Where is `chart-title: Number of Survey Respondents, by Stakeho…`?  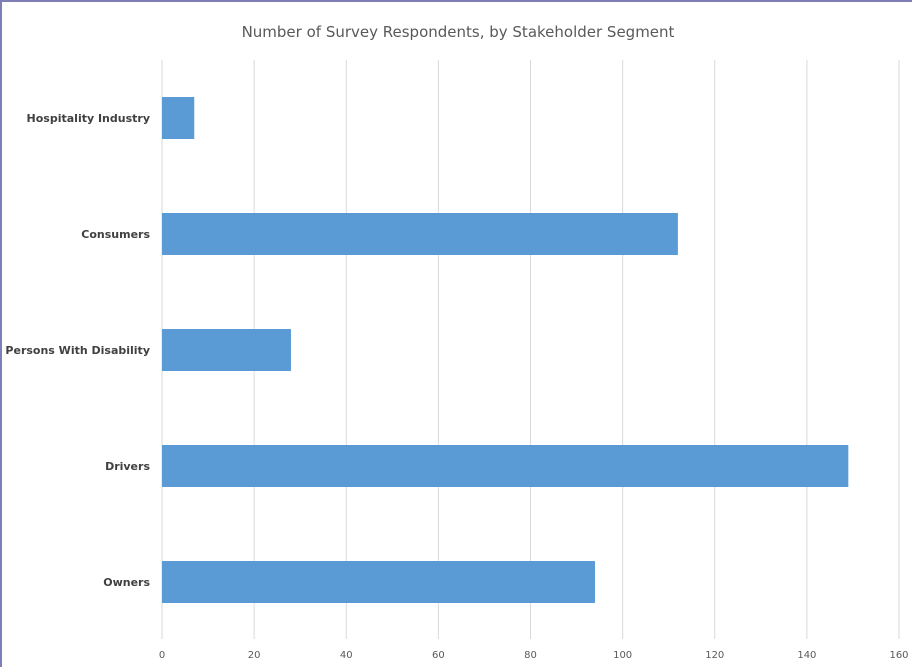 chart-title: Number of Survey Respondents, by Stakeho… is located at coordinates (458, 32).